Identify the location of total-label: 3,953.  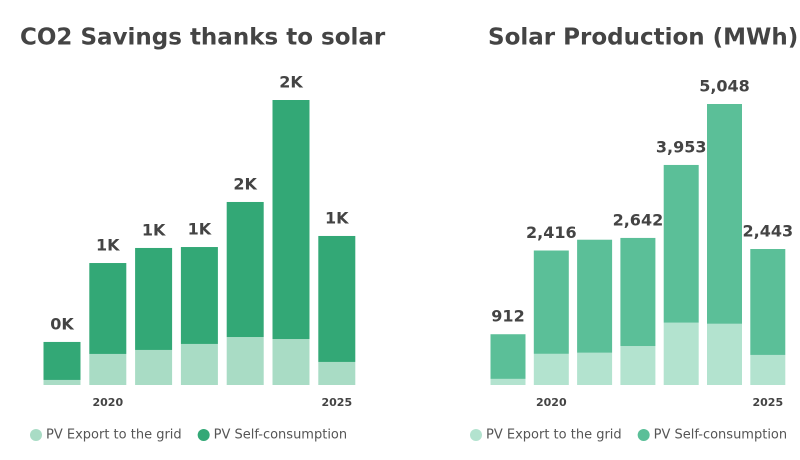
(681, 146).